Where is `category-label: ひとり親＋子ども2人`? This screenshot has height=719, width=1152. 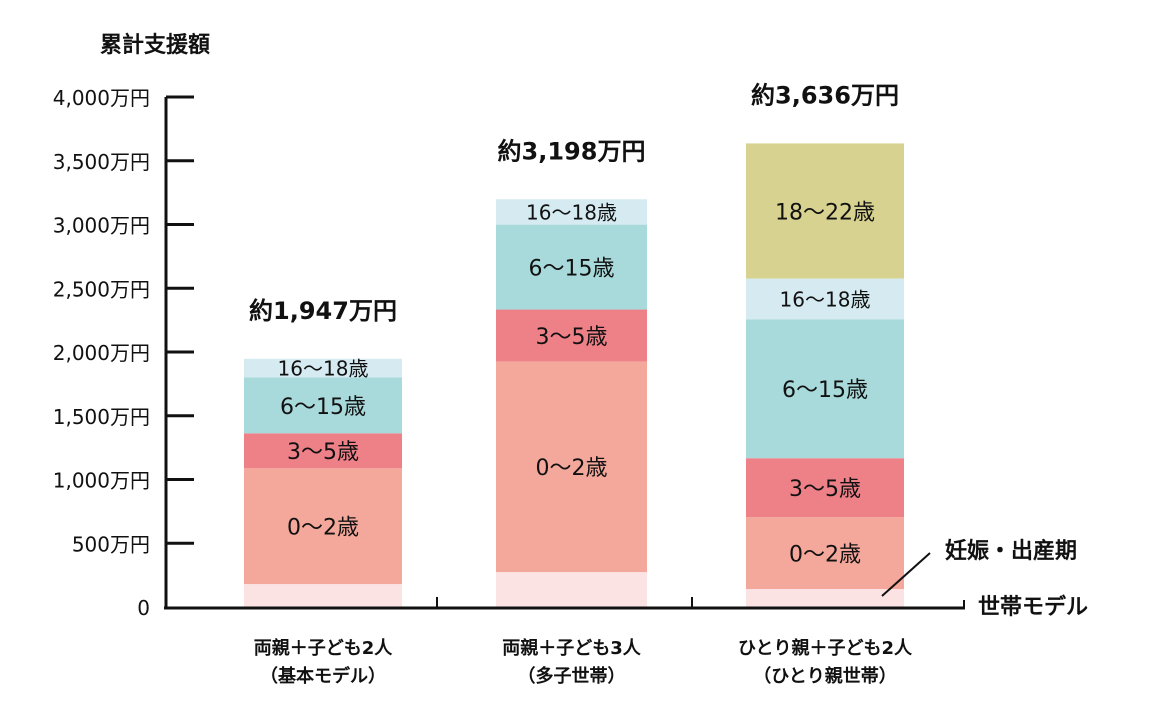
category-label: ひとり親＋子ども2人 is located at coordinates (825, 648).